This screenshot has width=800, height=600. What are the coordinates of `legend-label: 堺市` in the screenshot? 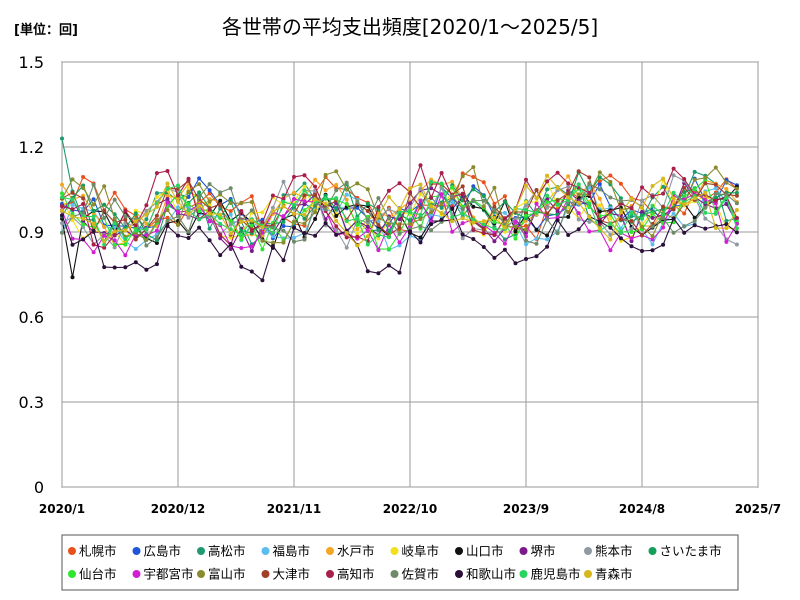 It's located at (543, 551).